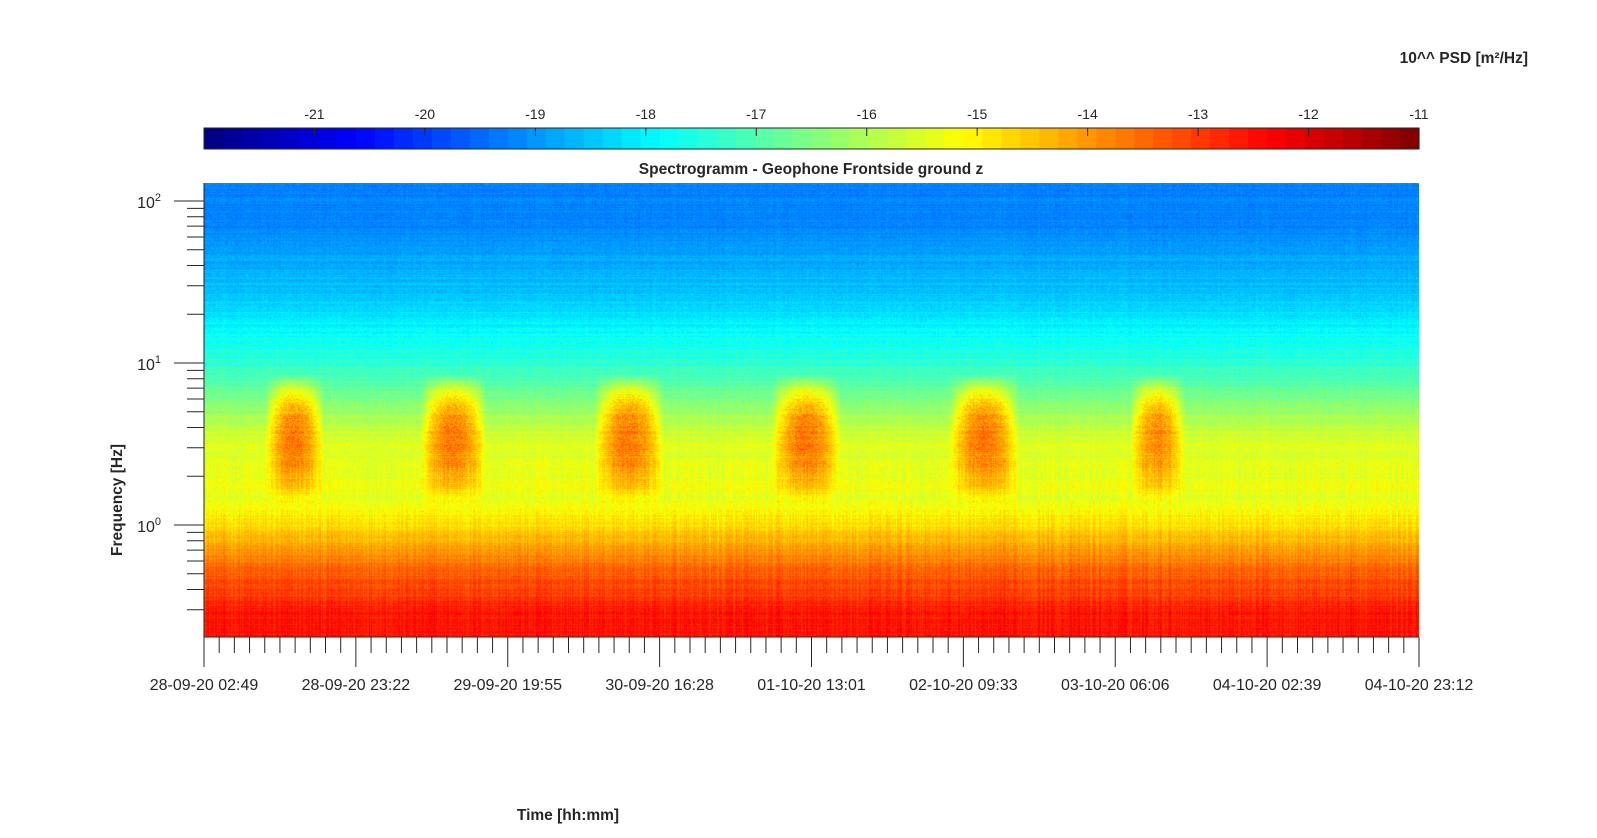 This screenshot has height=838, width=1597. I want to click on x-tick-label: 01-10-20 13:01, so click(811, 685).